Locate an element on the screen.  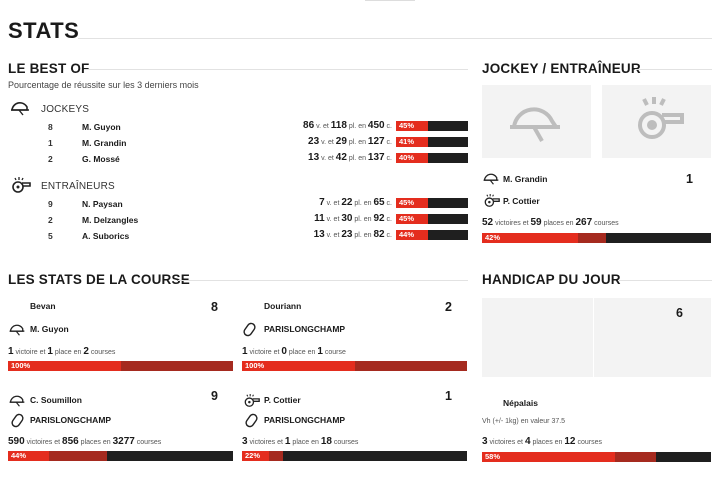
person-name: M. Grandin is located at coordinates (104, 143).